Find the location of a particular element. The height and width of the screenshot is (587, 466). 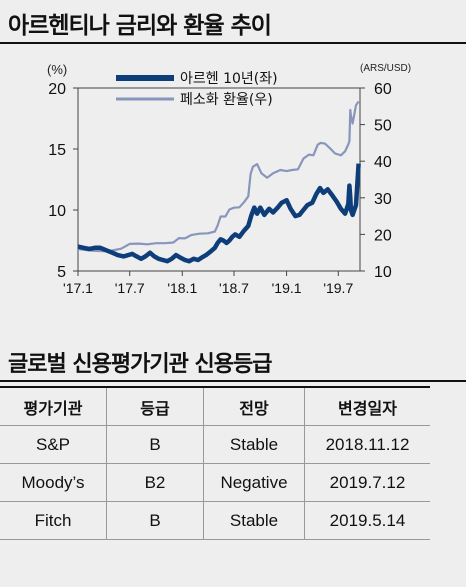

page-title: 아르헨티나 금리와 환율 추이 is located at coordinates (140, 26).